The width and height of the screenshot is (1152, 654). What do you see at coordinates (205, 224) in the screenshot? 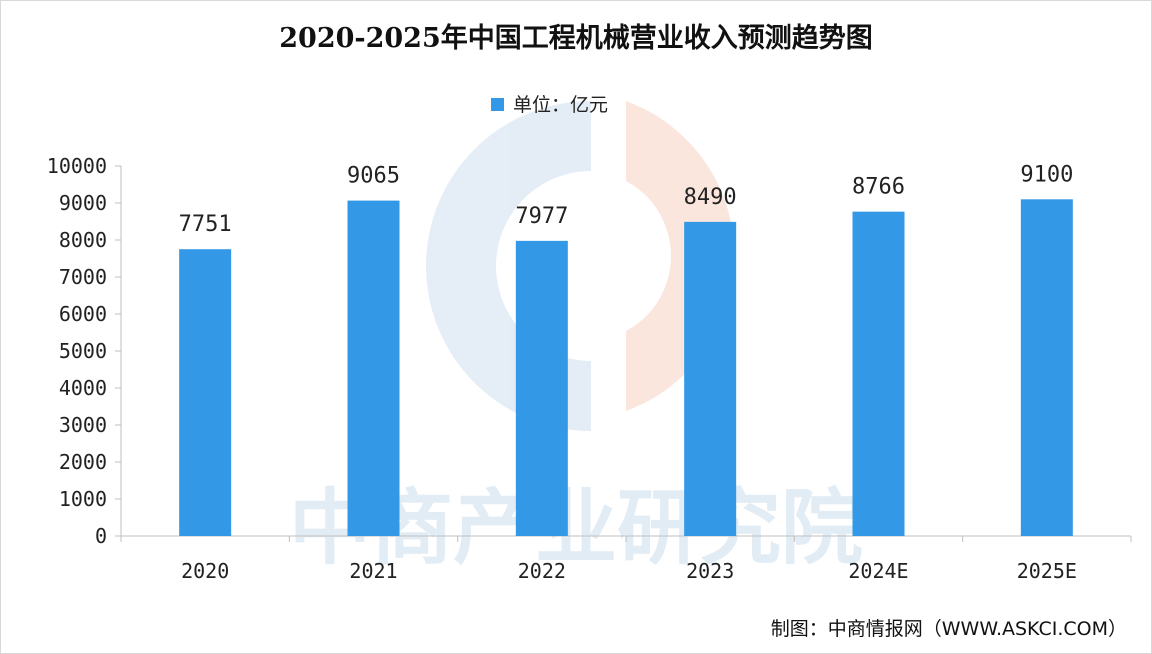
I see `data-label: 7751` at bounding box center [205, 224].